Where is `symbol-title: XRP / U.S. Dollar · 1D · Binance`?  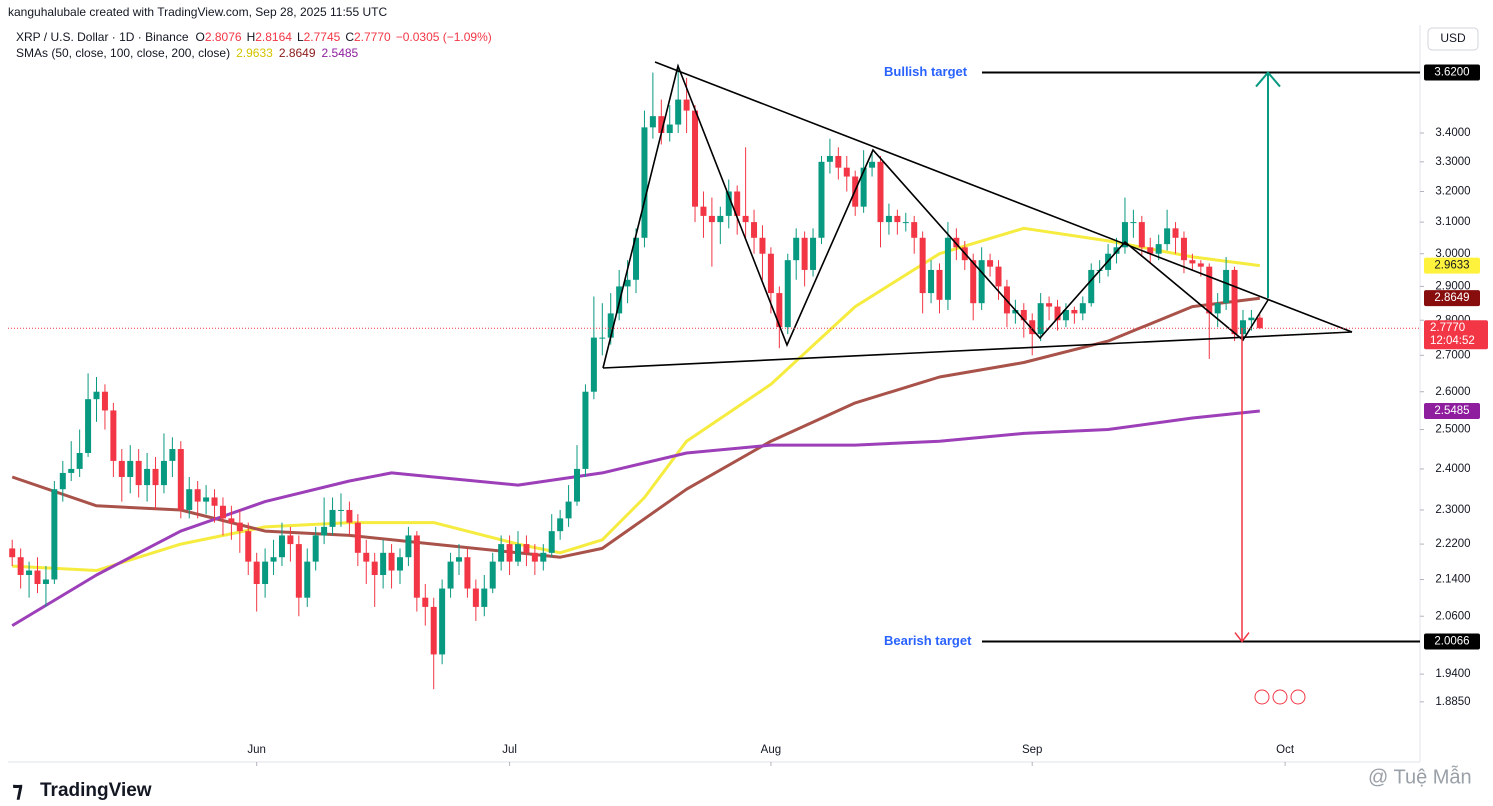
symbol-title: XRP / U.S. Dollar · 1D · Binance is located at coordinates (102, 37).